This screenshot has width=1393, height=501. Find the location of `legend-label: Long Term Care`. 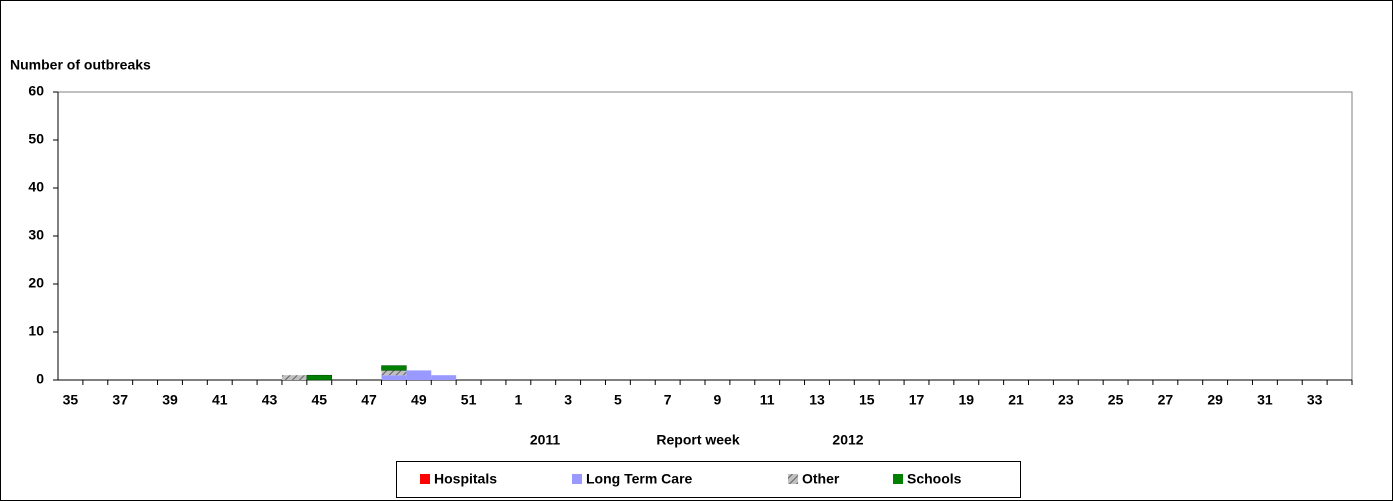

legend-label: Long Term Care is located at coordinates (639, 479).